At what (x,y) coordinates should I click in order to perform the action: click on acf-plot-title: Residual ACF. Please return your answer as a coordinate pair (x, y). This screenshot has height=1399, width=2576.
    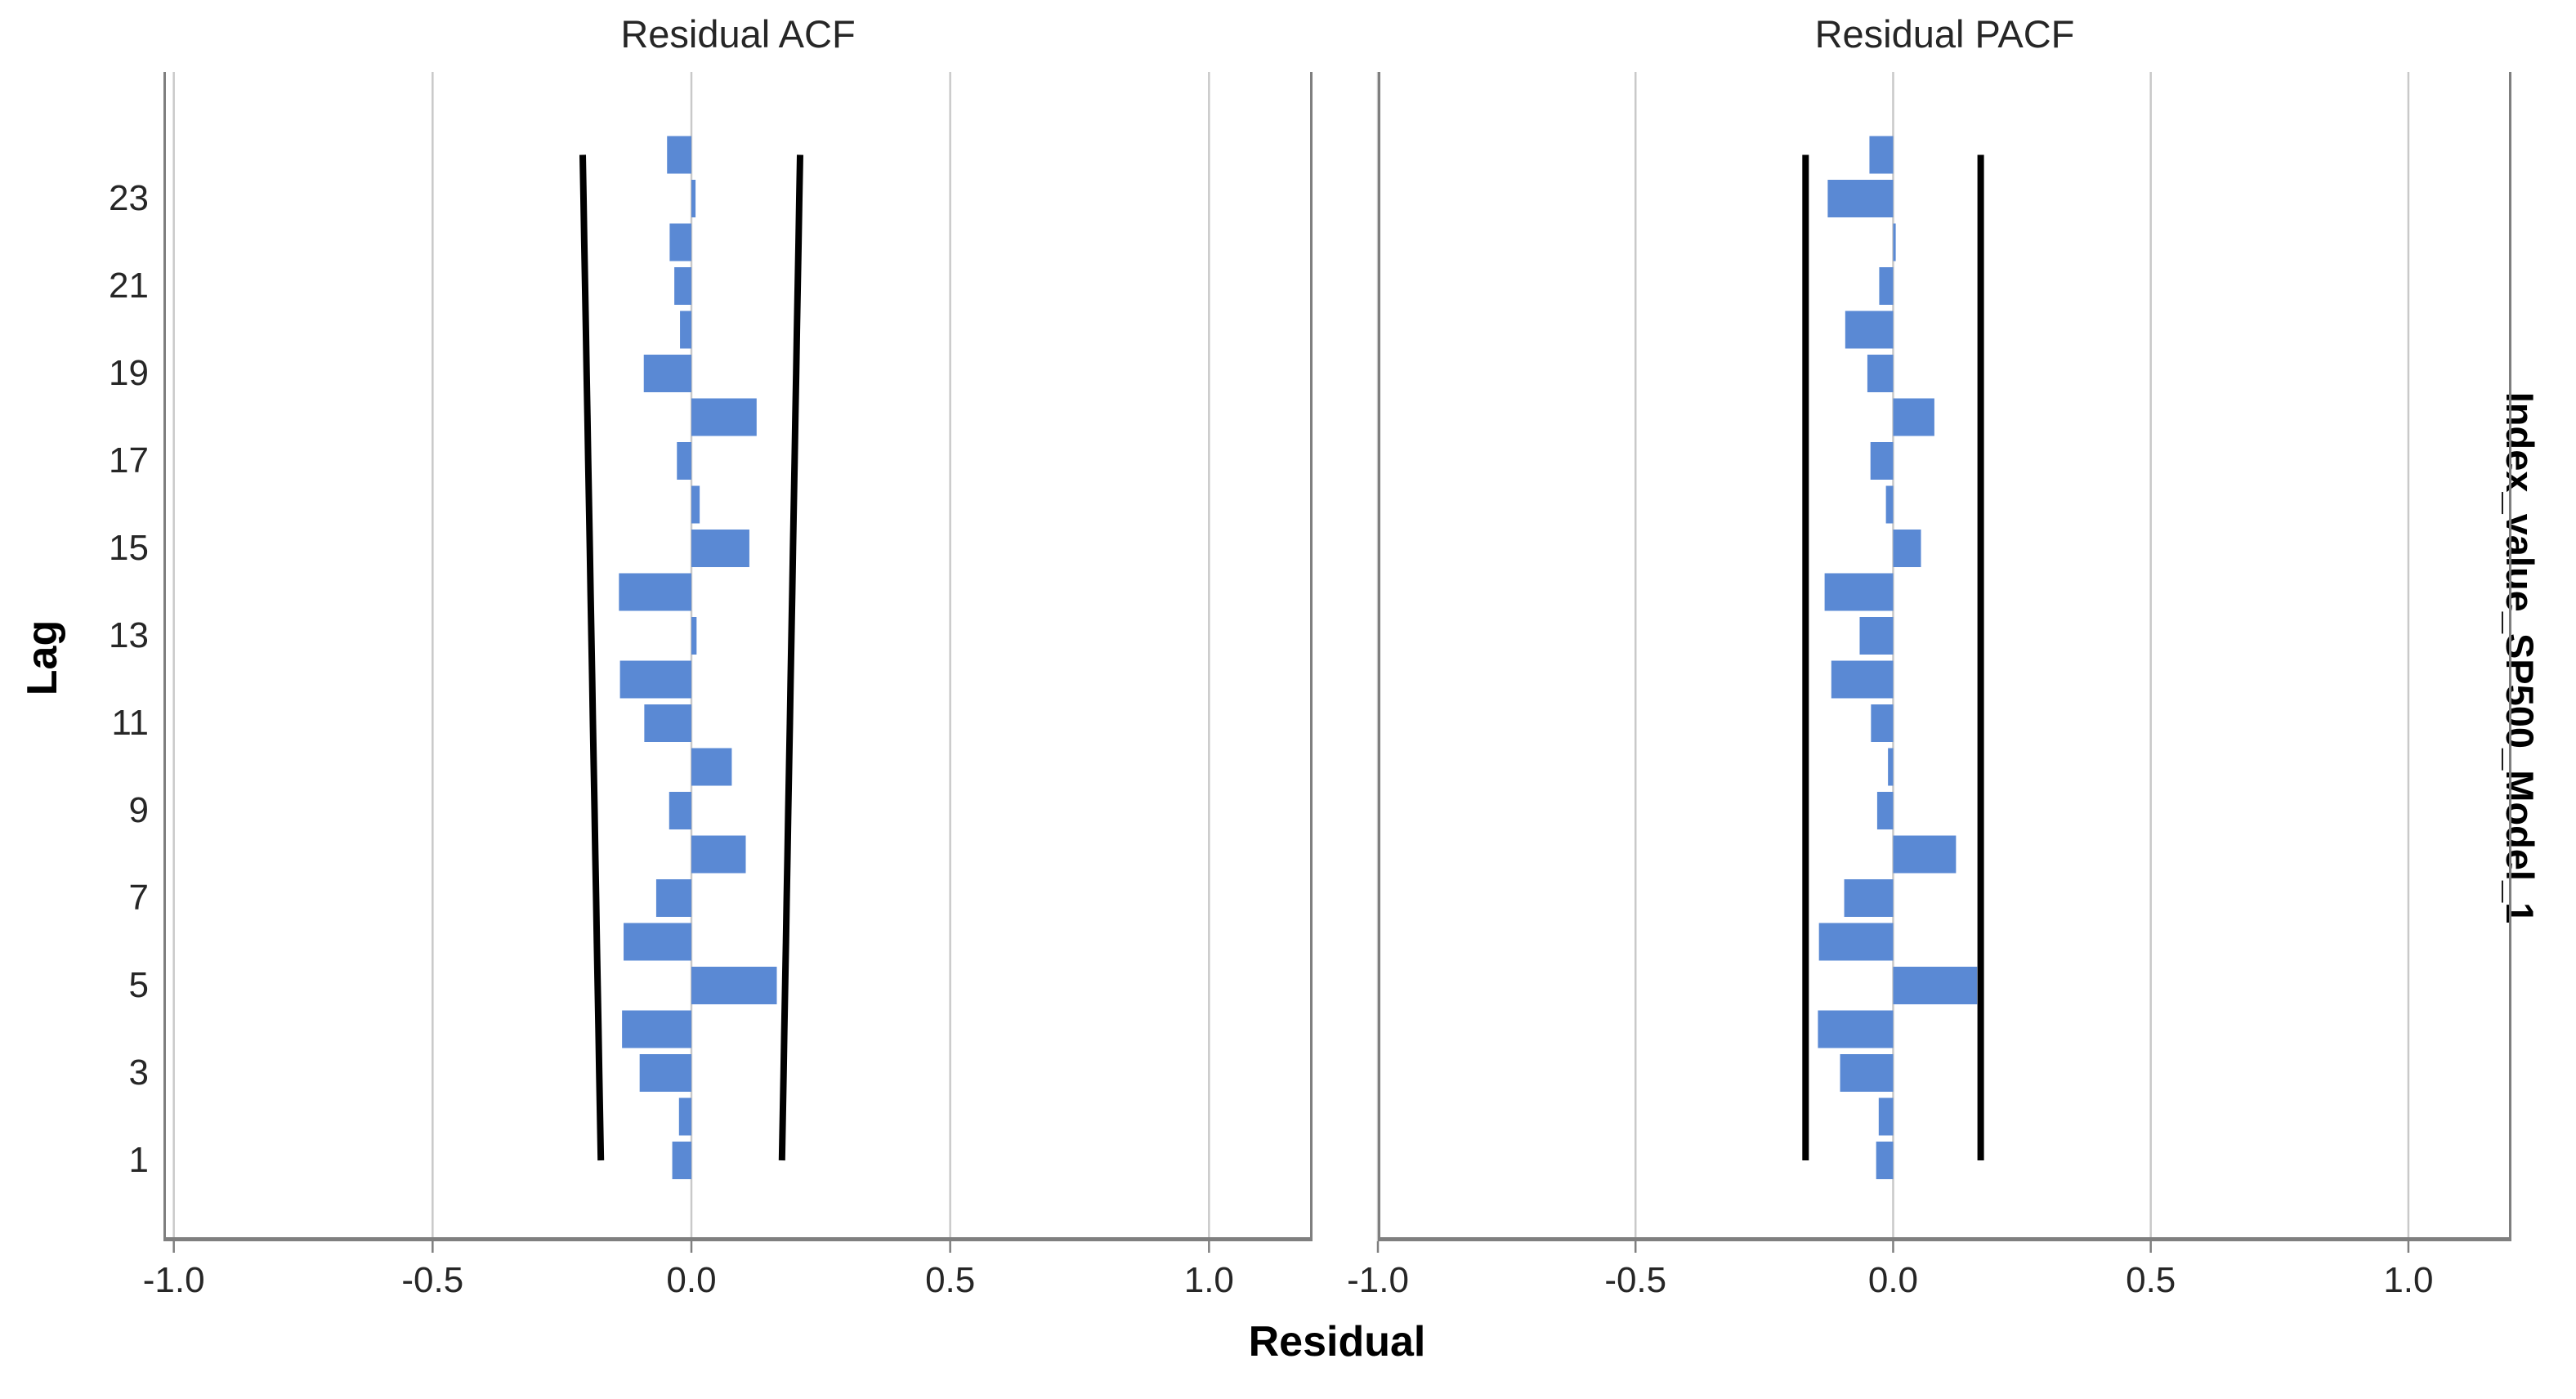
    Looking at the image, I should click on (738, 34).